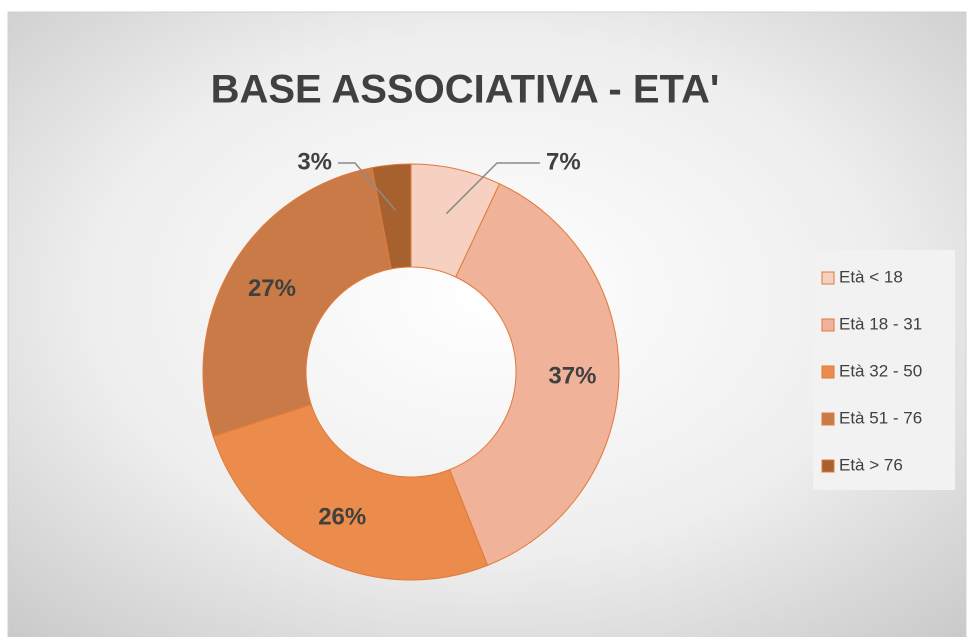  Describe the element at coordinates (871, 276) in the screenshot. I see `legend-label: Età < 18` at that location.